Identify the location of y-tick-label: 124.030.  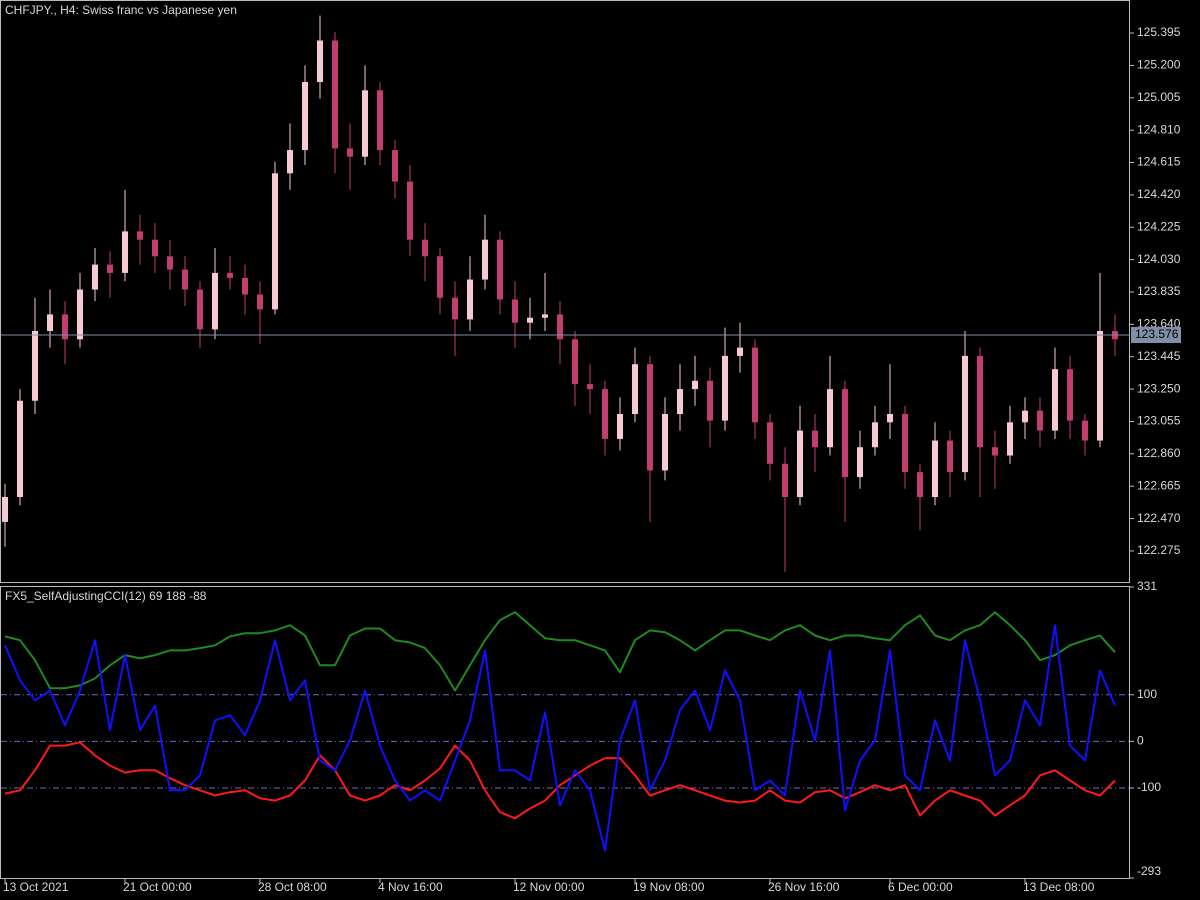
(1159, 259).